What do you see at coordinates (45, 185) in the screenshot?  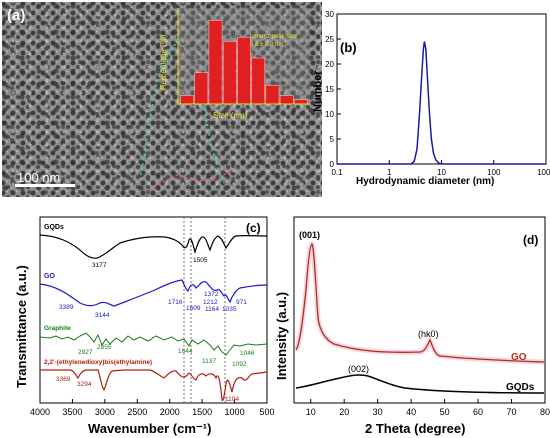 I see `scale-bar` at bounding box center [45, 185].